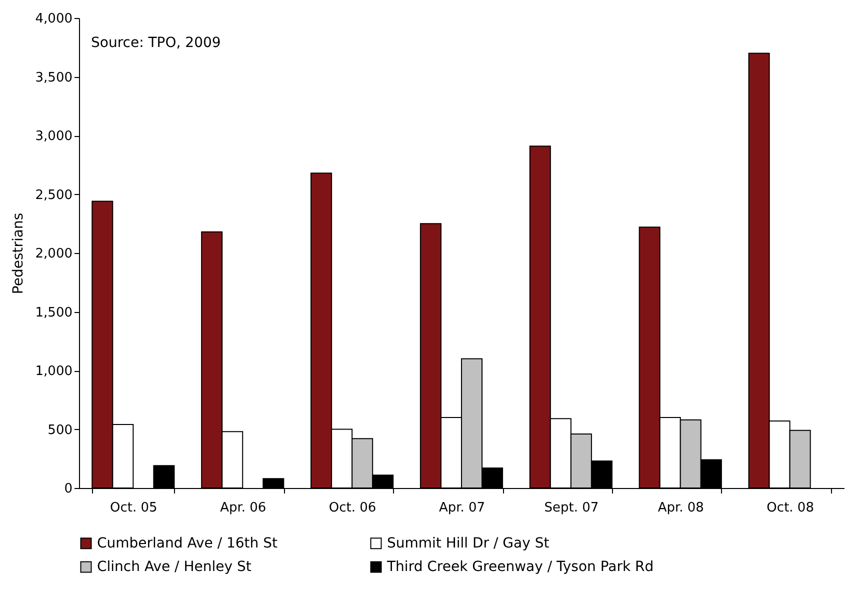 This screenshot has height=615, width=867. I want to click on y-tick-label: 1,500, so click(53, 312).